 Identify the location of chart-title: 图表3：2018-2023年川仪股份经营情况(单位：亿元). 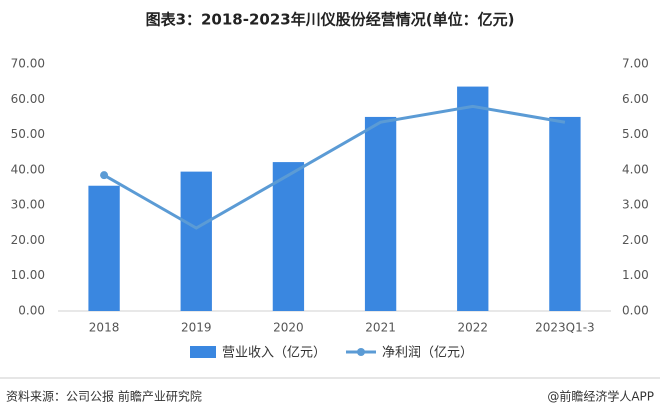
(330, 20).